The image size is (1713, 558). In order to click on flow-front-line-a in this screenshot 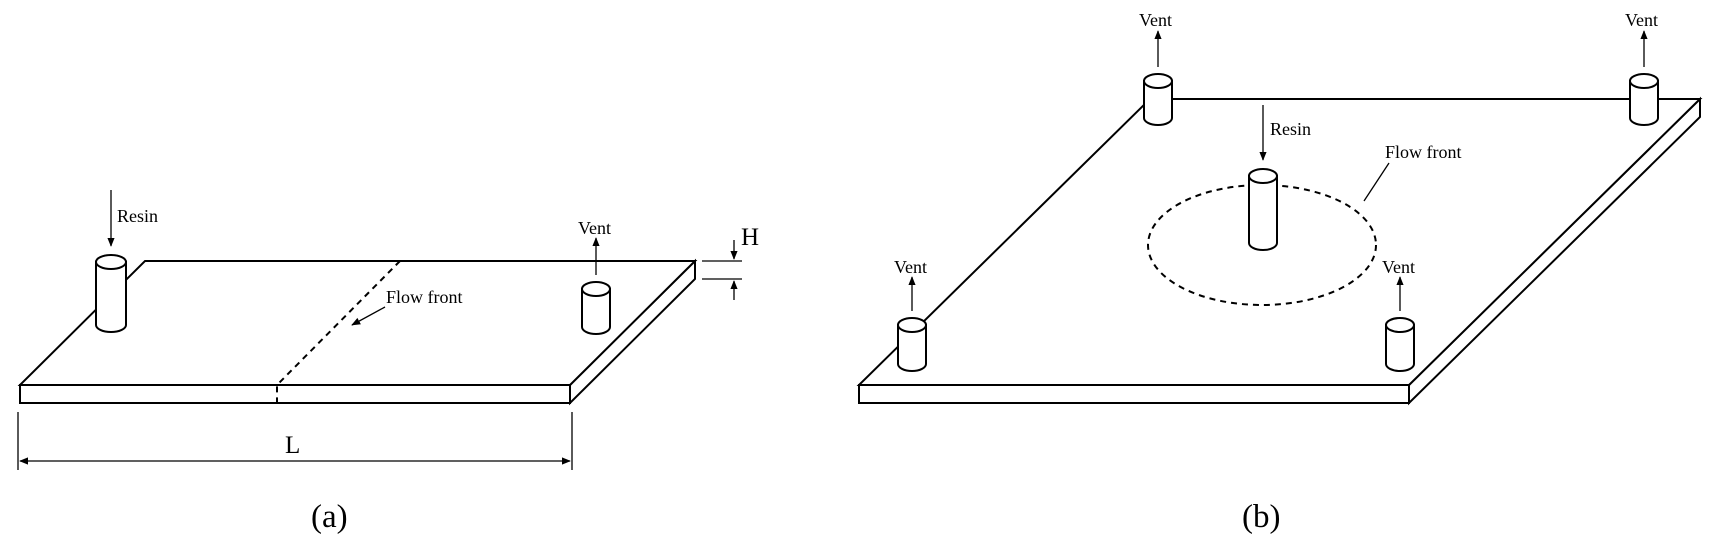, I will do `click(338, 331)`.